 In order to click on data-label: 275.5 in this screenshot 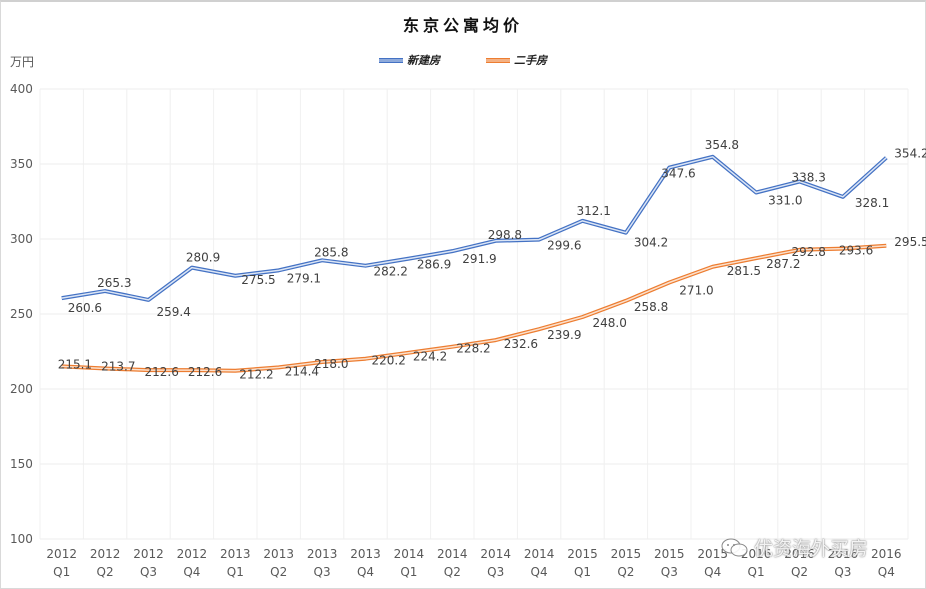, I will do `click(258, 280)`.